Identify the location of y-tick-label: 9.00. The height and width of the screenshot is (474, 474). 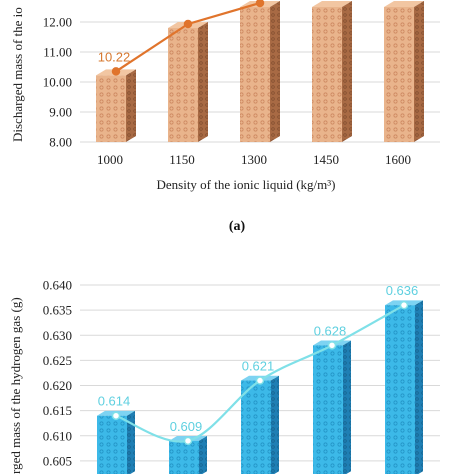
(60, 112).